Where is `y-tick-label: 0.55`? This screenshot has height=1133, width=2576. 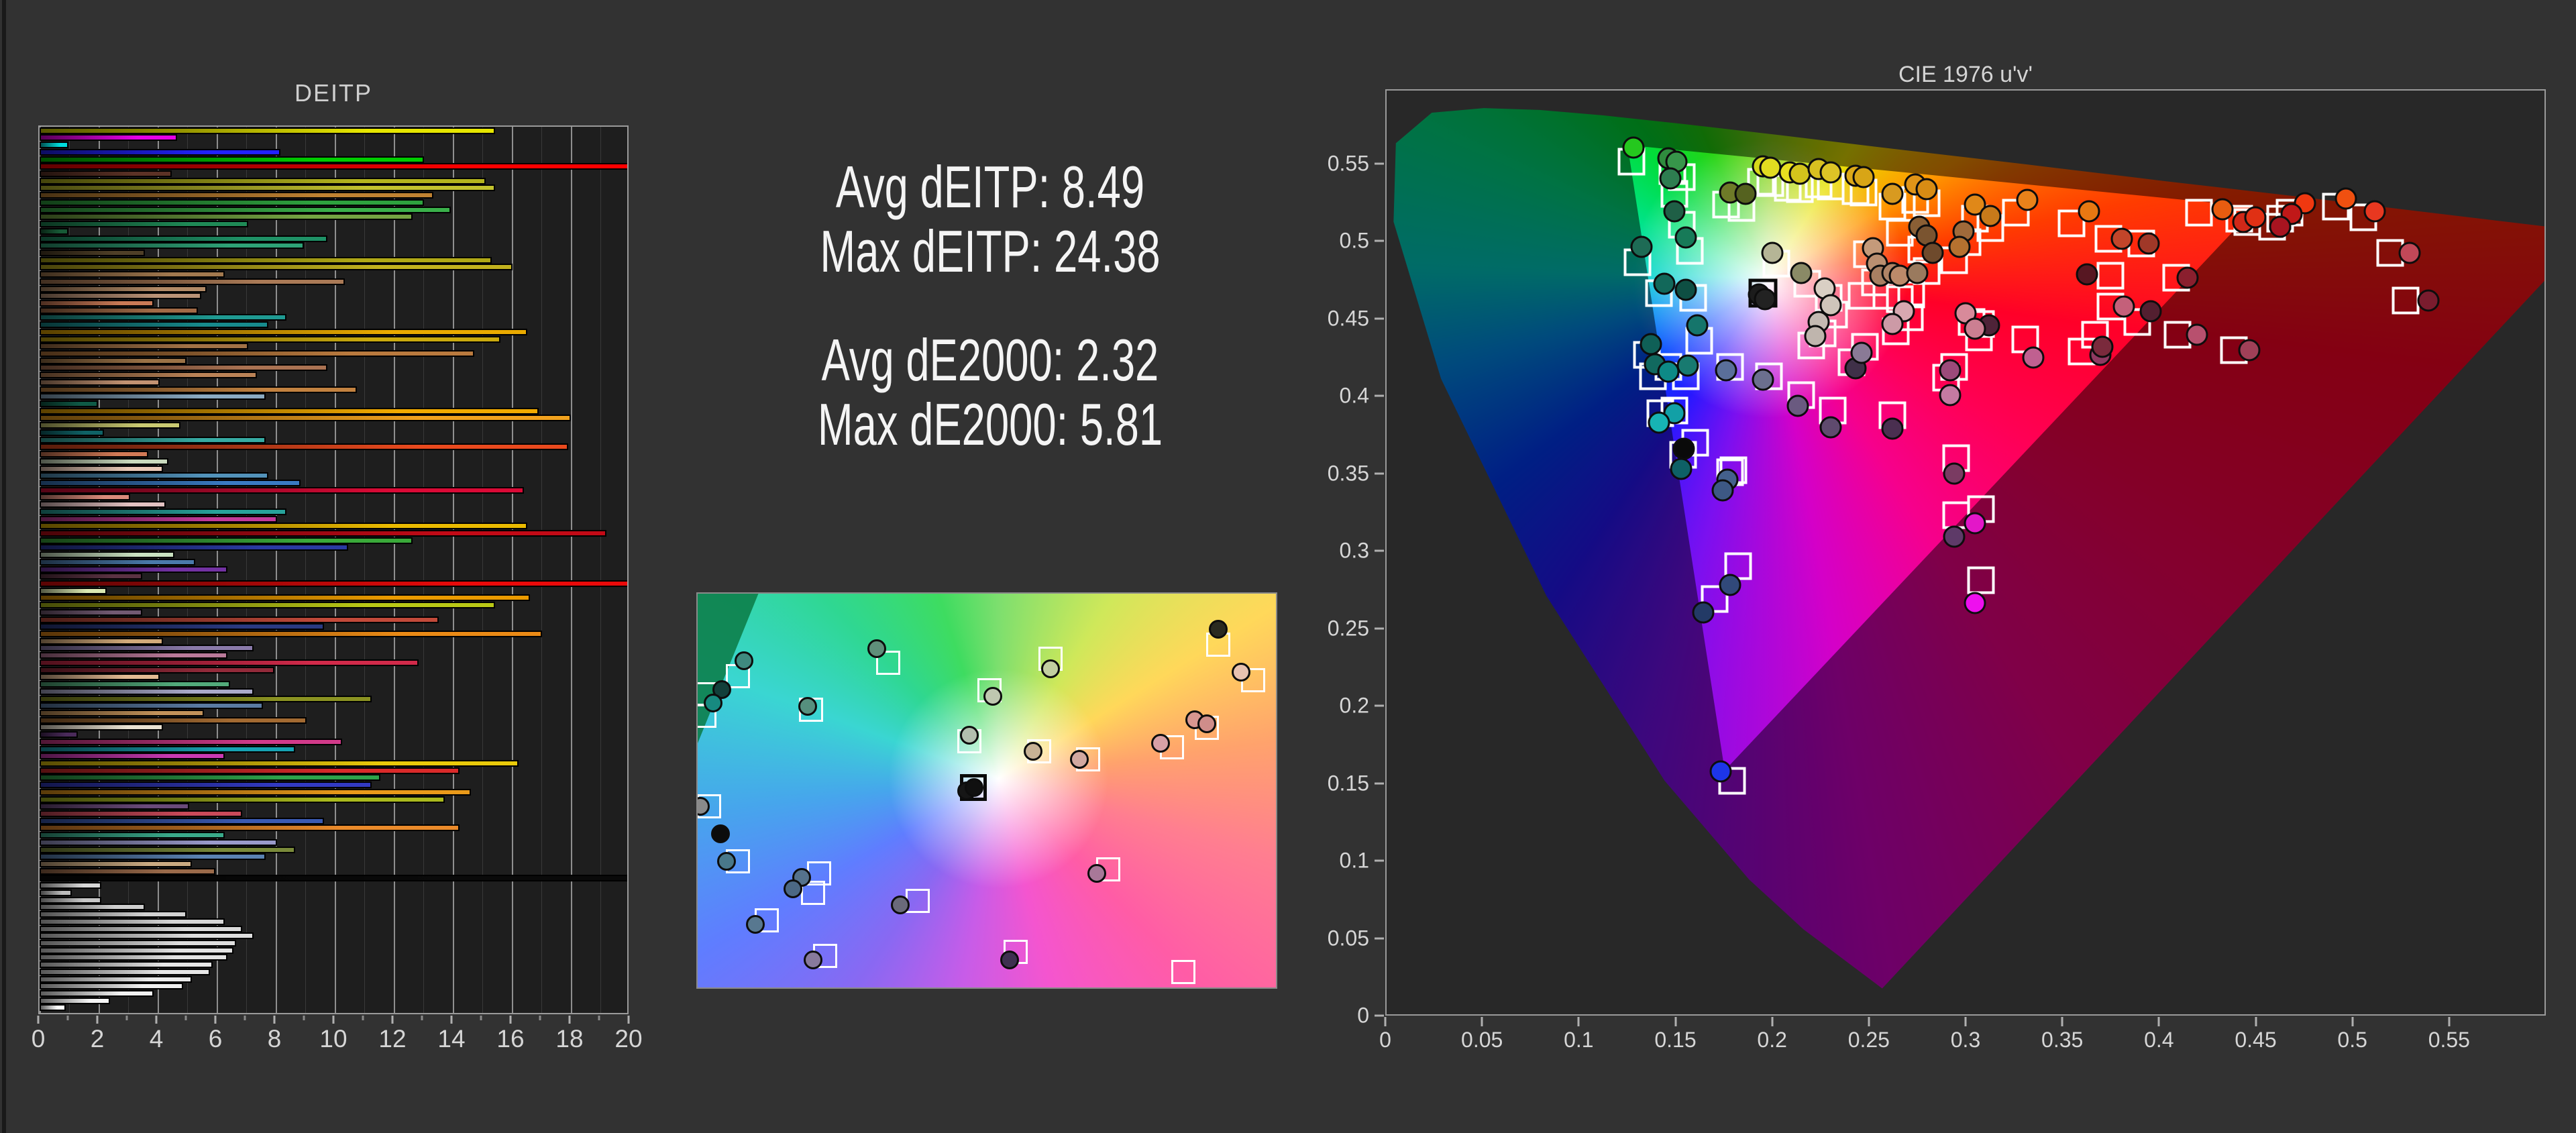 y-tick-label: 0.55 is located at coordinates (1348, 163).